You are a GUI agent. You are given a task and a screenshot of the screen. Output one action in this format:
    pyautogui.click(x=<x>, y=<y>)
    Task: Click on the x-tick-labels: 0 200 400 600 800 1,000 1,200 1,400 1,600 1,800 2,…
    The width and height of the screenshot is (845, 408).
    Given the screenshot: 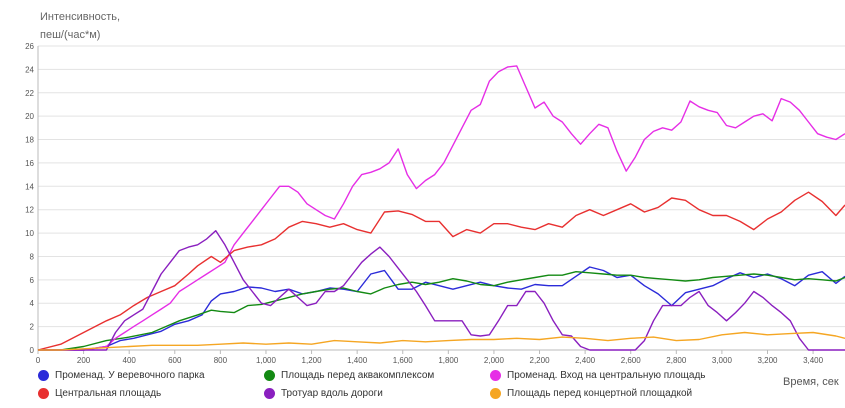 What is the action you would take?
    pyautogui.click(x=430, y=360)
    